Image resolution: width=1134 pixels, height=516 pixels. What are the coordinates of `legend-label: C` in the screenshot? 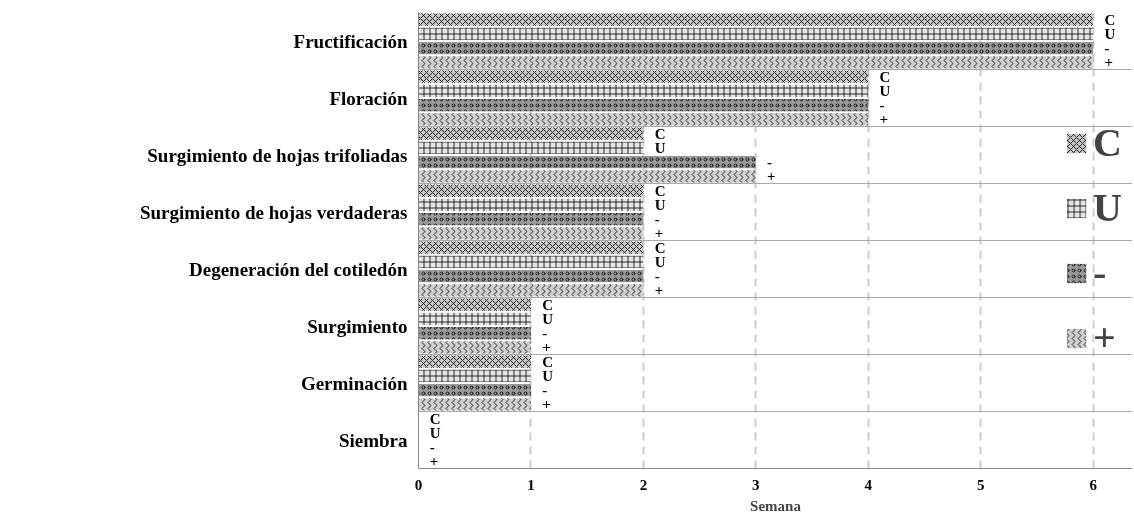 It's located at (1107, 142).